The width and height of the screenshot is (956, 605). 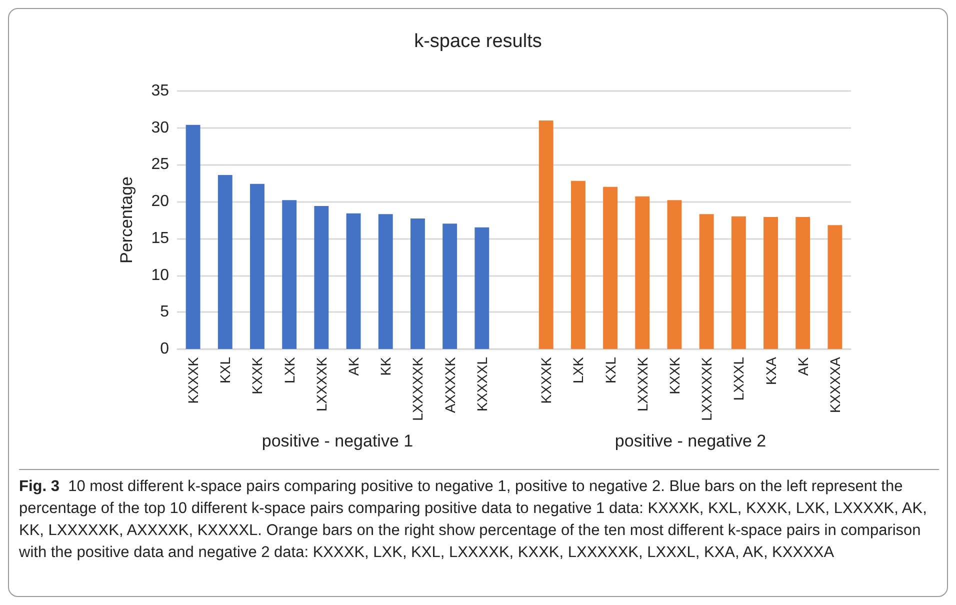 What do you see at coordinates (690, 441) in the screenshot?
I see `text: positive - negative 2` at bounding box center [690, 441].